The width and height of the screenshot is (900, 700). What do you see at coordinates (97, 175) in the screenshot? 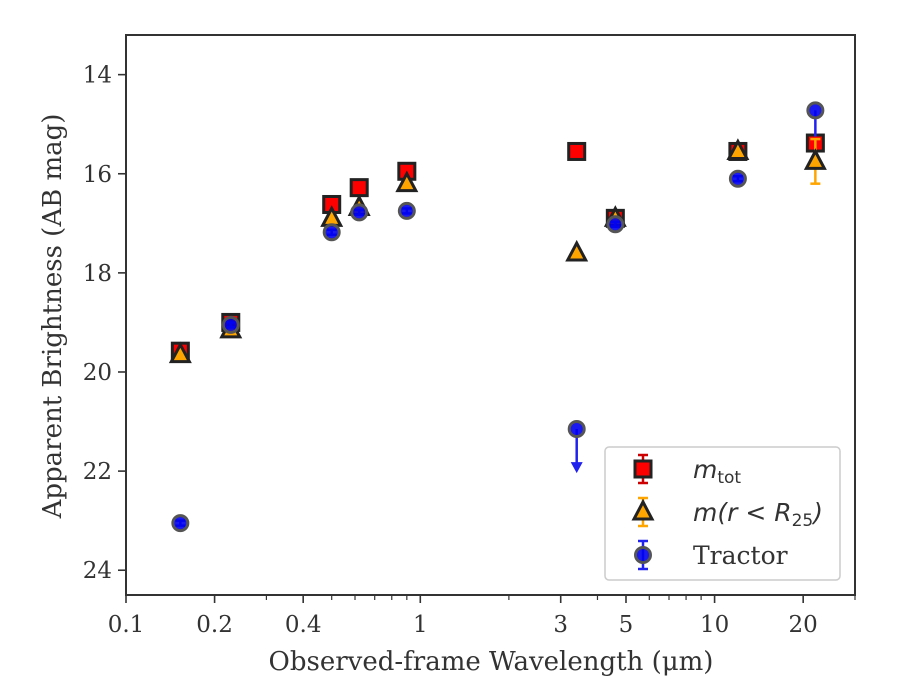
I see `y-tick-label: 16` at bounding box center [97, 175].